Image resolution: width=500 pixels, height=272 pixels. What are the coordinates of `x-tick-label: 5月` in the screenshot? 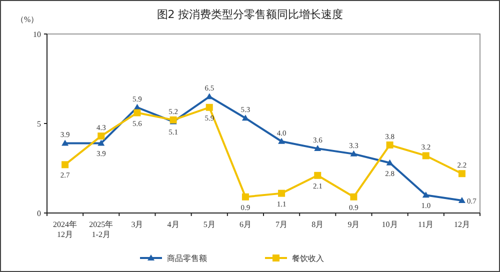 It's located at (209, 224).